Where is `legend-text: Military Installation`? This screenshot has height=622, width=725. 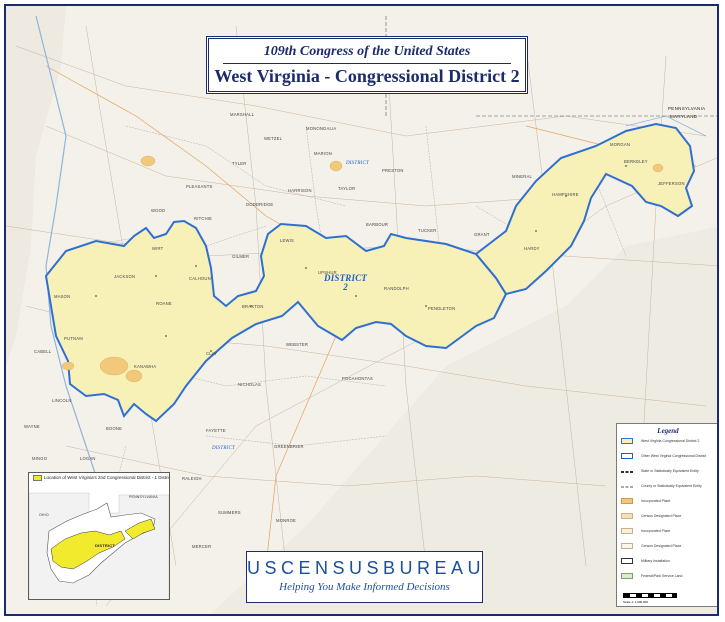 legend-text: Military Installation is located at coordinates (655, 561).